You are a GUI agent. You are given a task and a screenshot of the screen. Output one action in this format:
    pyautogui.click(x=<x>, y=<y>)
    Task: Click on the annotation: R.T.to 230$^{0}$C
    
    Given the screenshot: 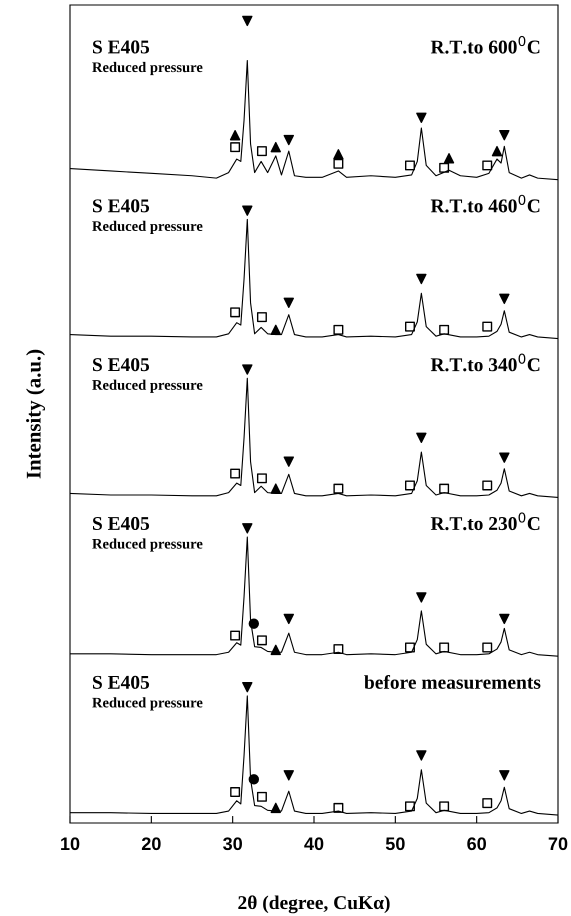 What is the action you would take?
    pyautogui.click(x=485, y=521)
    